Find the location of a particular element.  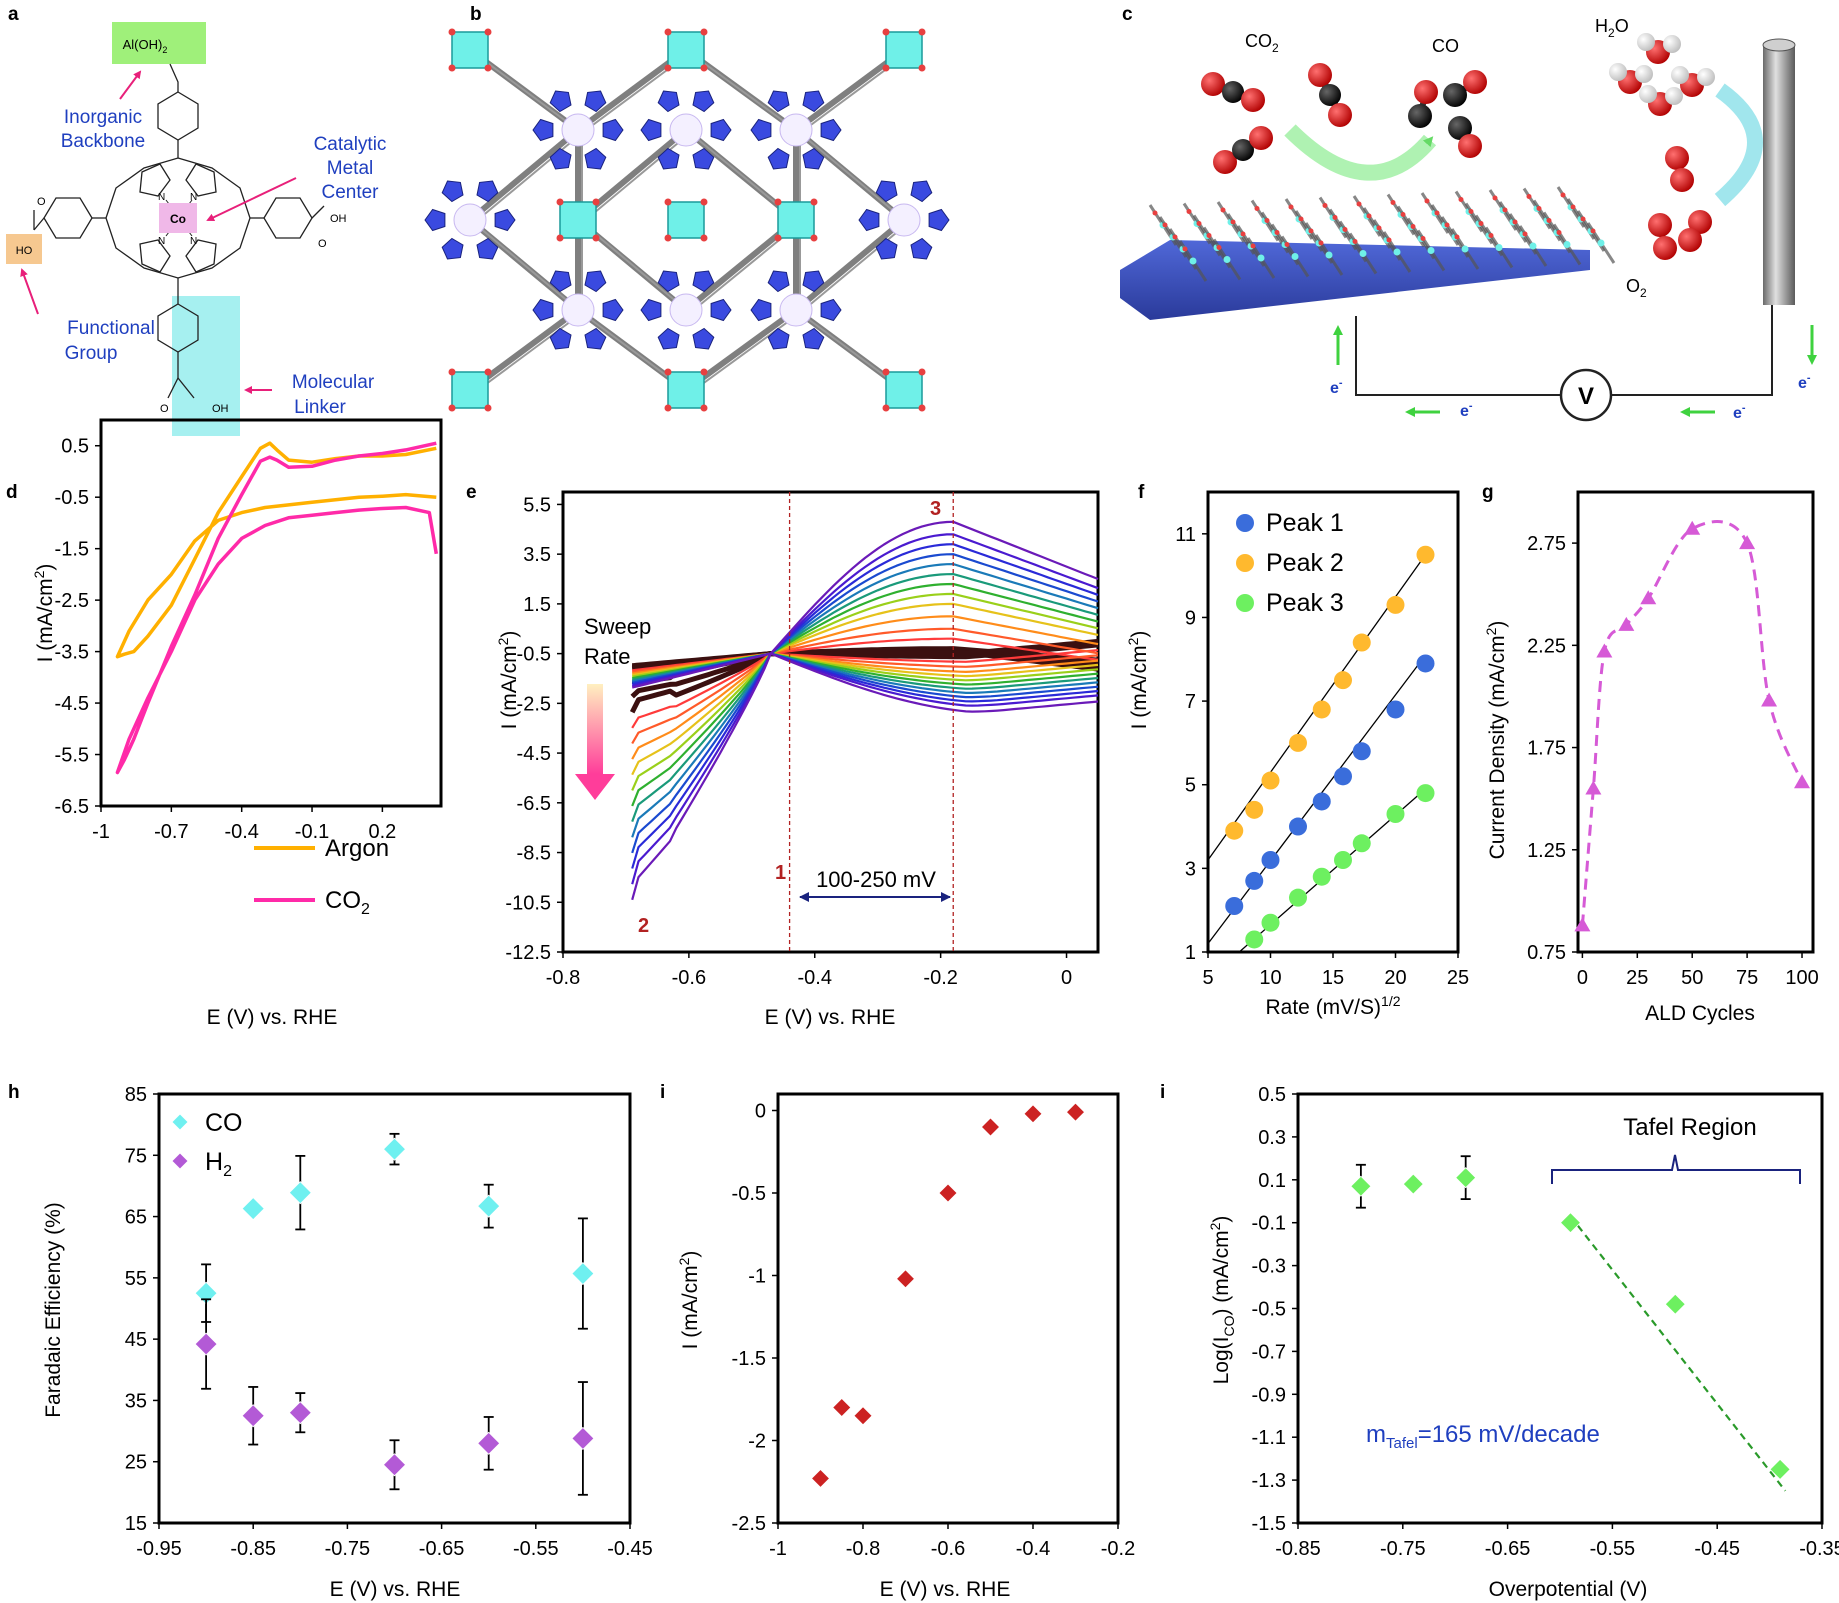

y-tick-label: -0.1 is located at coordinates (1269, 1224).